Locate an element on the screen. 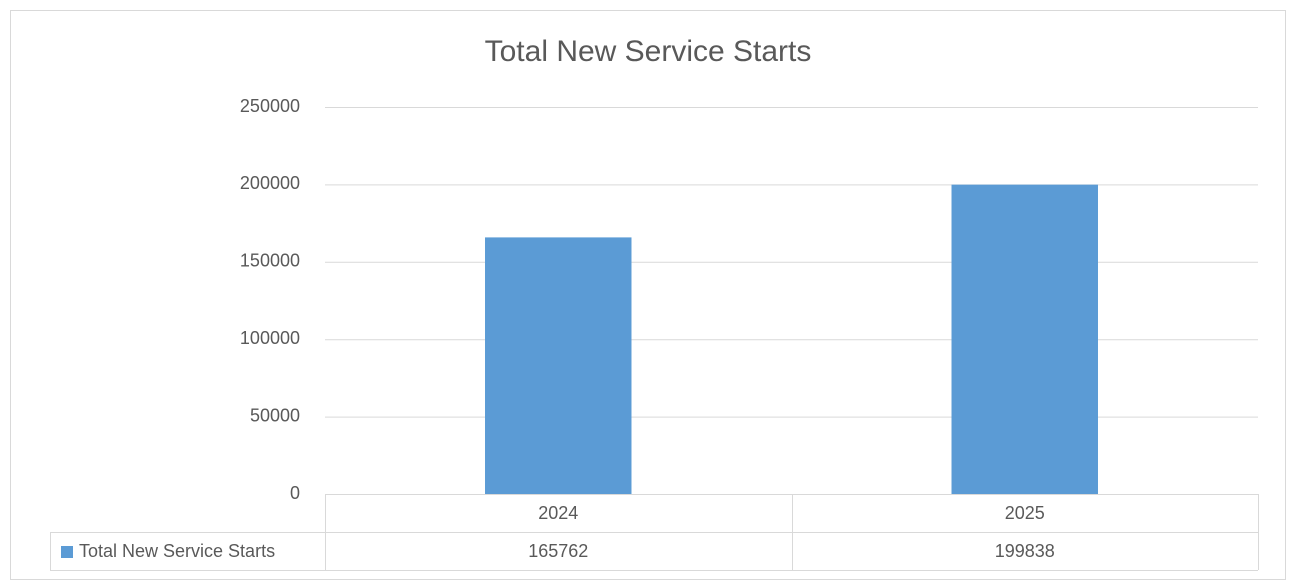 Image resolution: width=1297 pixels, height=581 pixels. y-tick-label: 150000 is located at coordinates (270, 261).